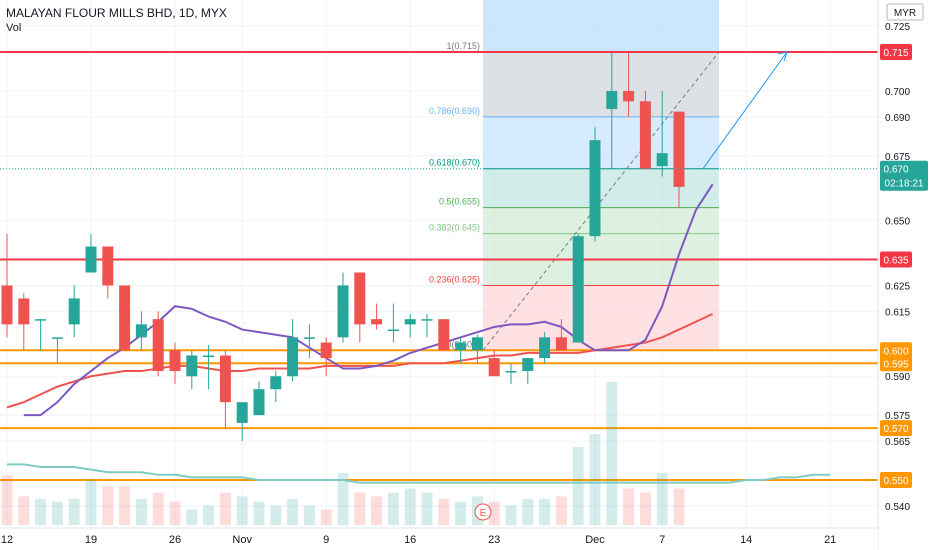  I want to click on level-price-badge-label: 0.600, so click(895, 351).